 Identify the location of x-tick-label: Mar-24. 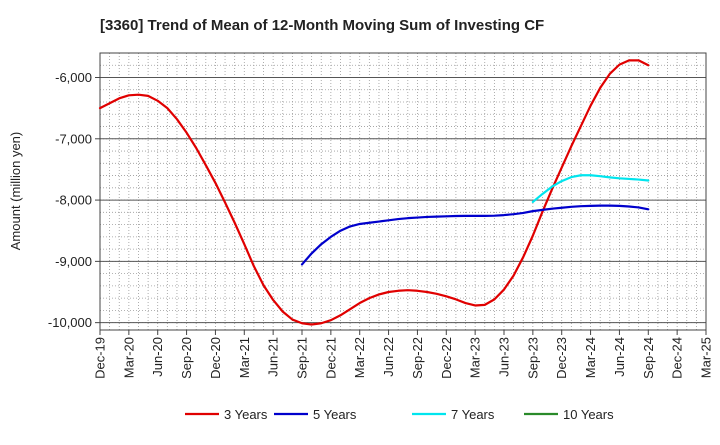
(590, 357).